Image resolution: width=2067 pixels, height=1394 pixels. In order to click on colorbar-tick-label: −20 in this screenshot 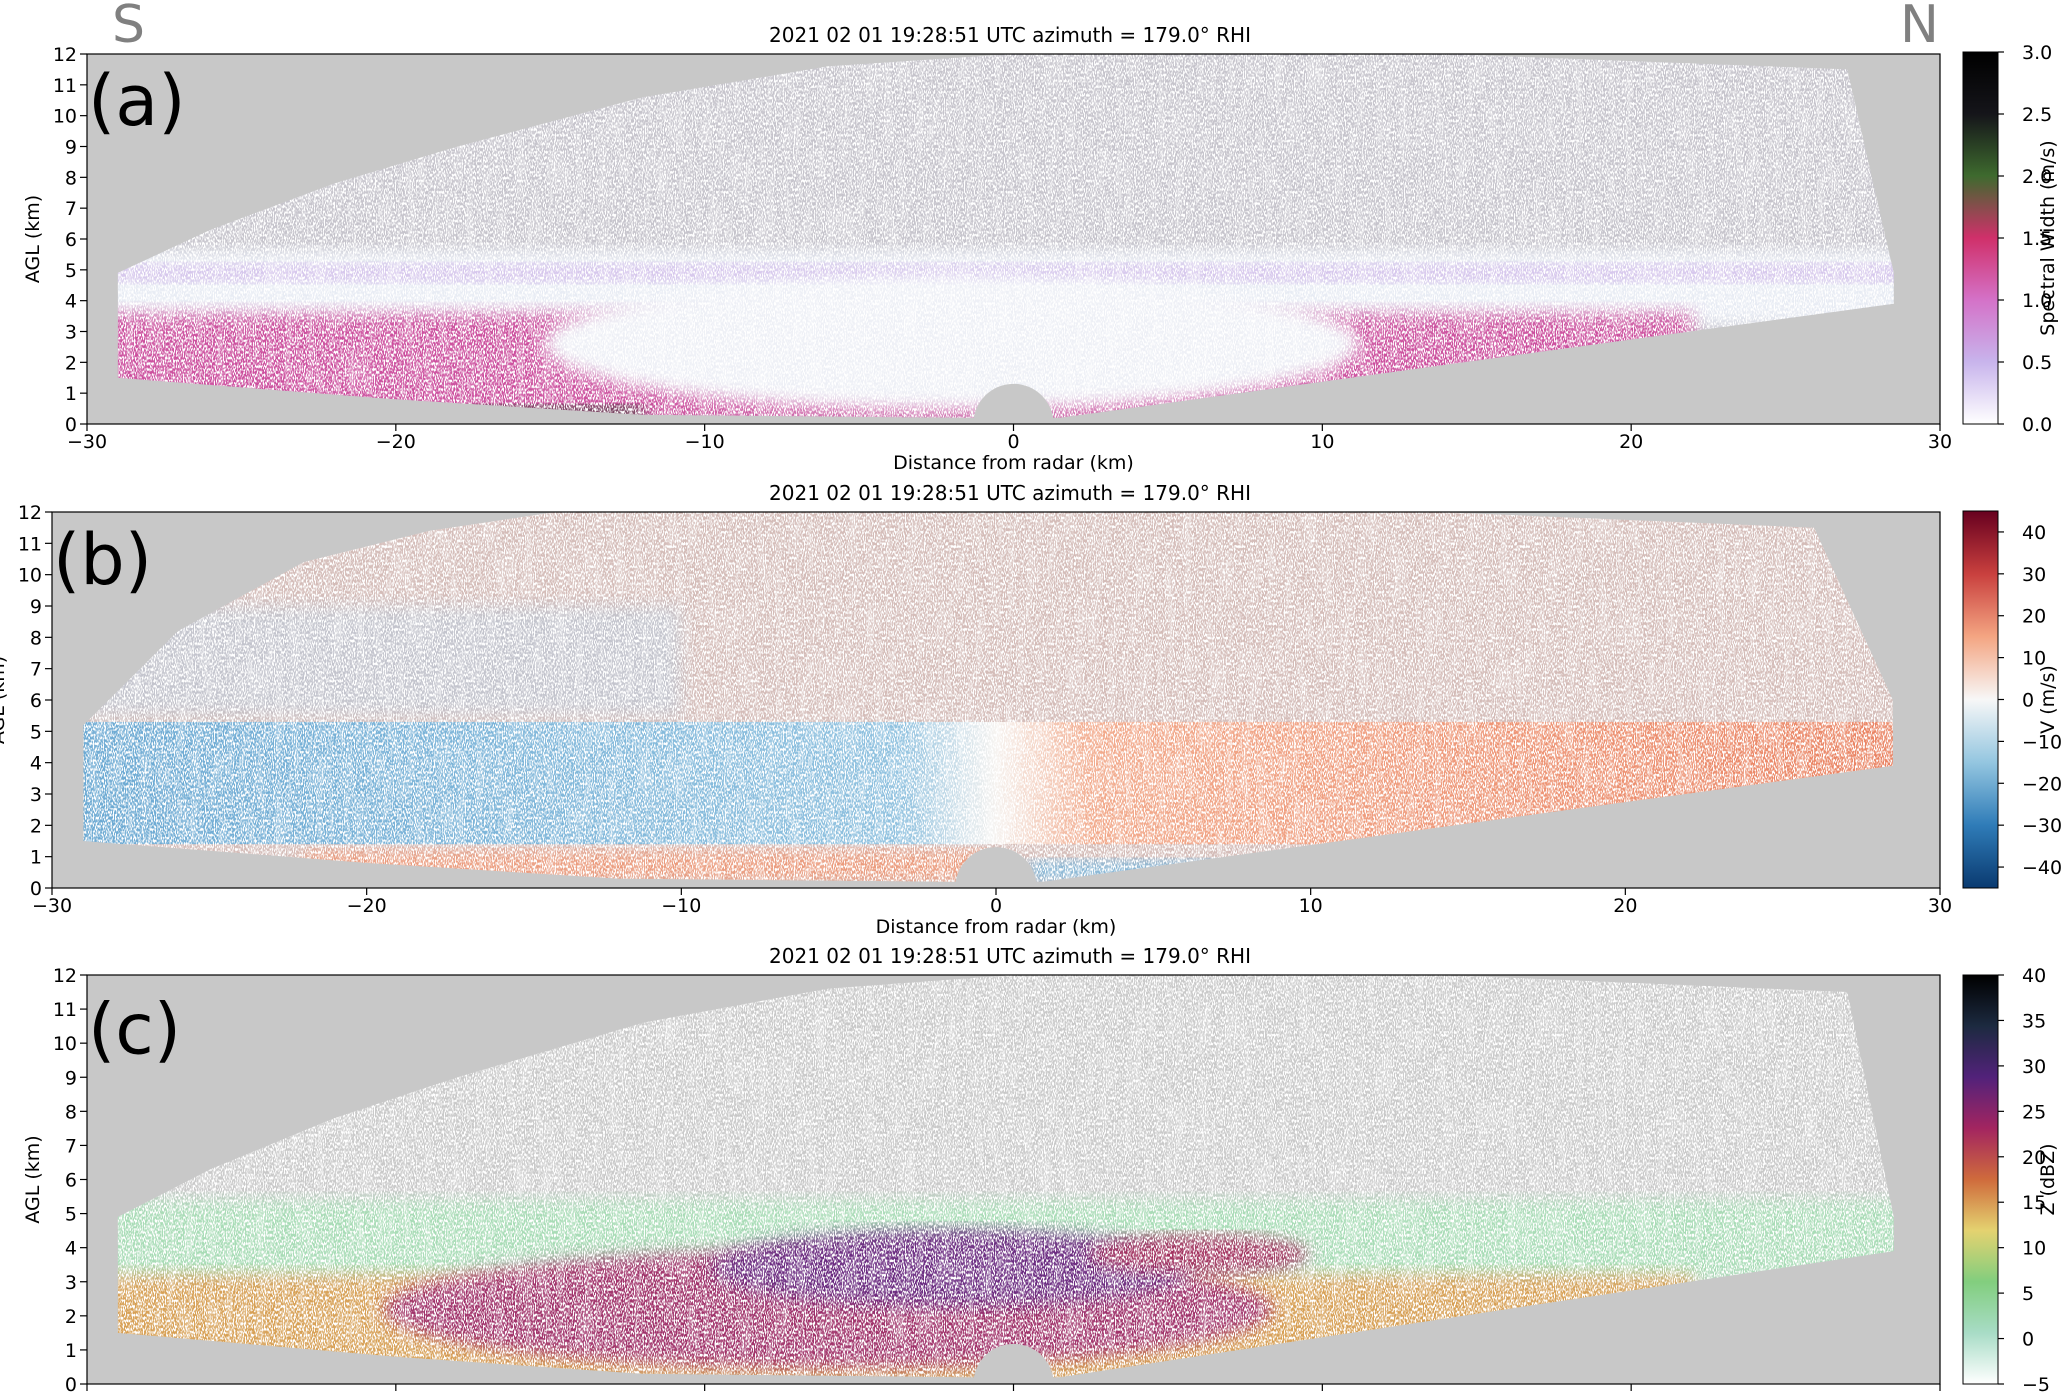, I will do `click(2042, 784)`.